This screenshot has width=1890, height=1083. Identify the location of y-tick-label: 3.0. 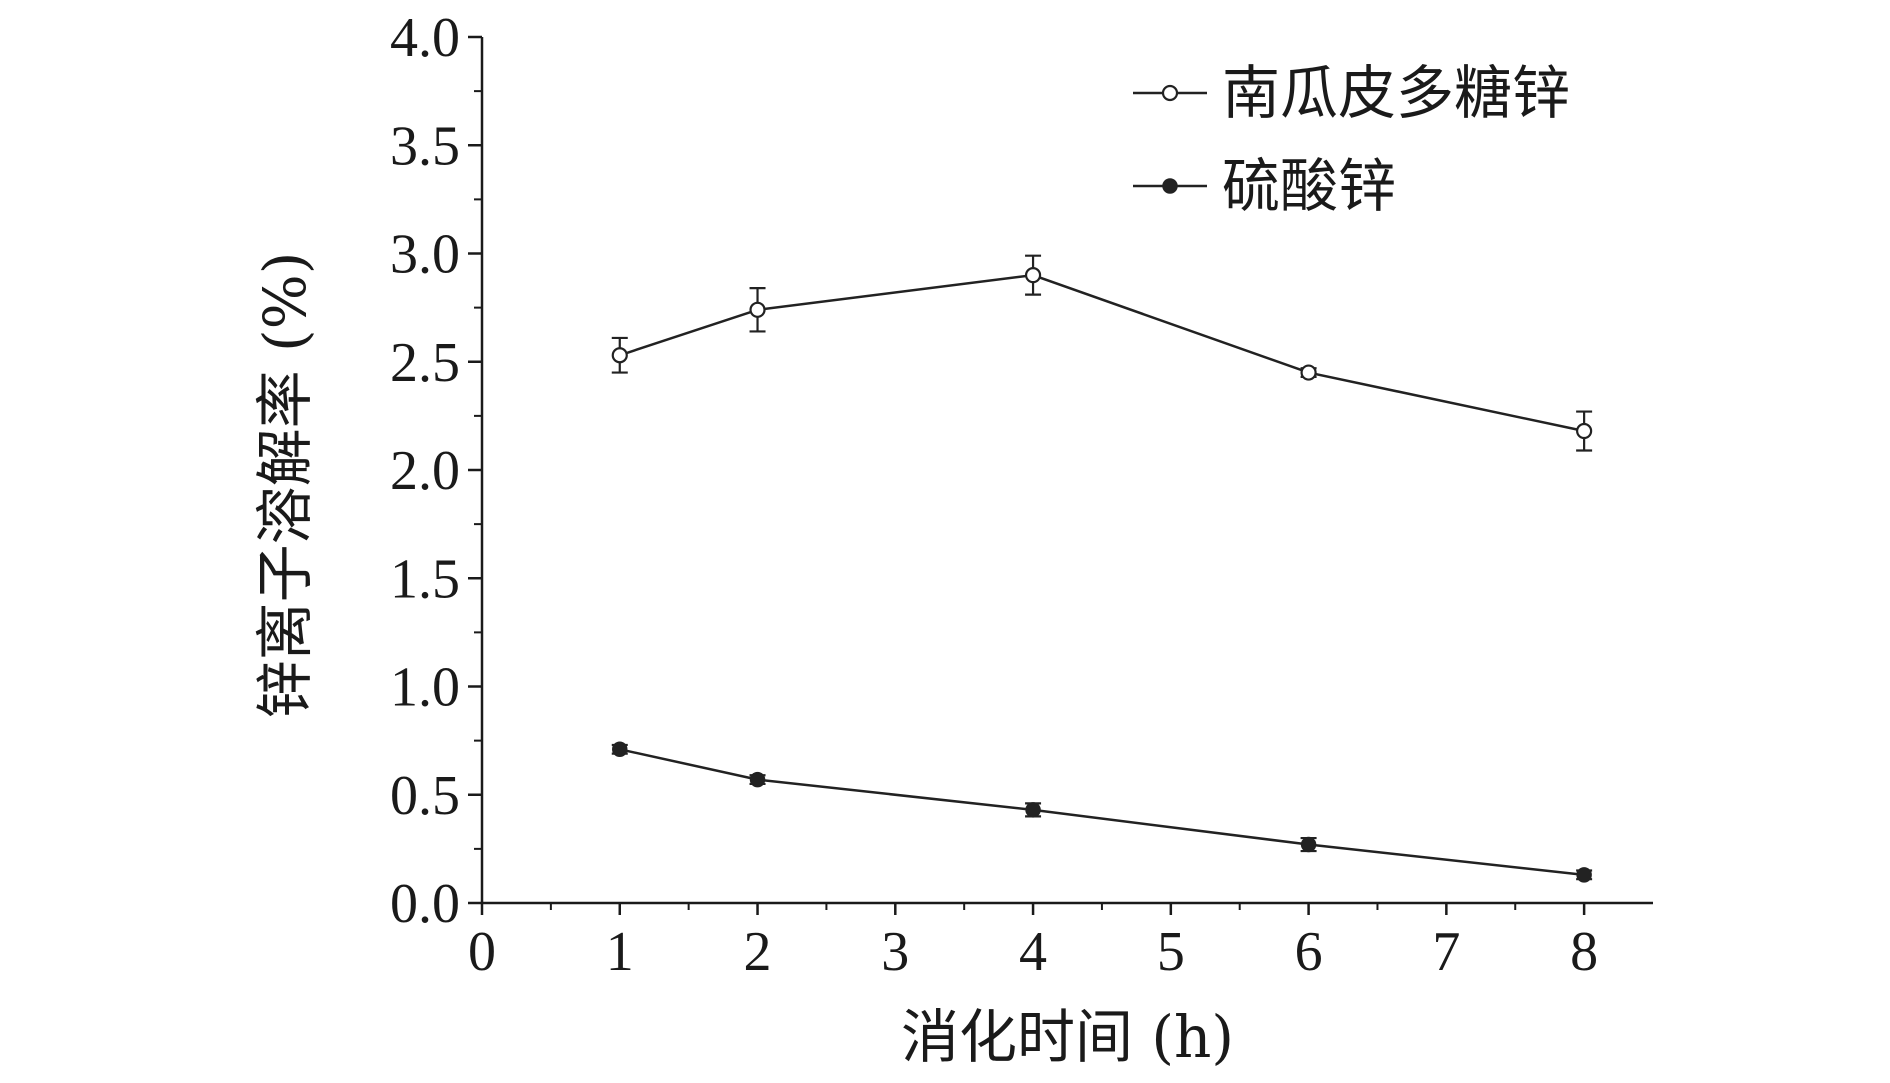
(425, 255).